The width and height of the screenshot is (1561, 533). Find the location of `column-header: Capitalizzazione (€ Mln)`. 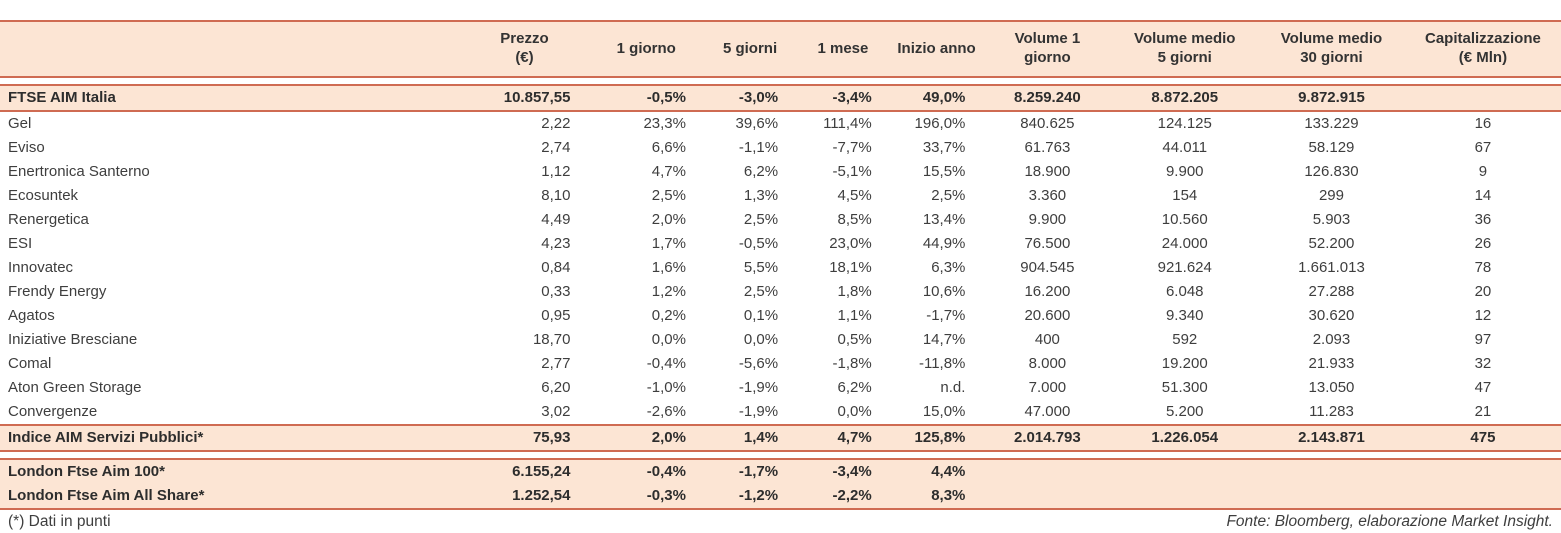

column-header: Capitalizzazione (€ Mln) is located at coordinates (1482, 48).